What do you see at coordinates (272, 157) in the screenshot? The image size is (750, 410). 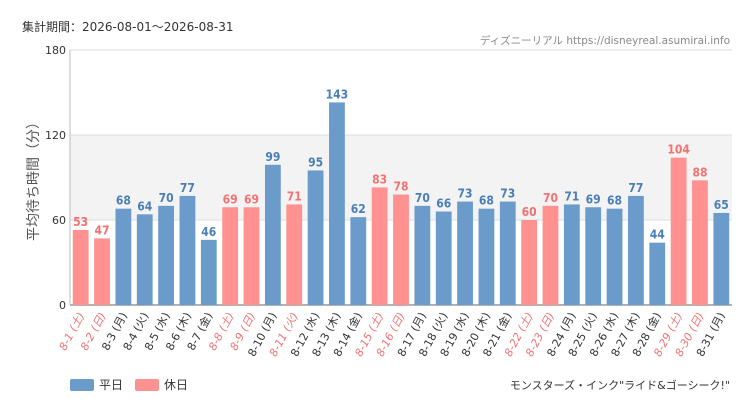 I see `data-label: 99` at bounding box center [272, 157].